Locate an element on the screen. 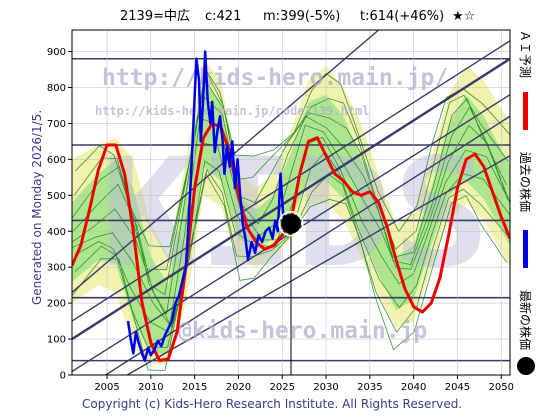 The width and height of the screenshot is (560, 420). x-tick-label: 2015 is located at coordinates (194, 387).